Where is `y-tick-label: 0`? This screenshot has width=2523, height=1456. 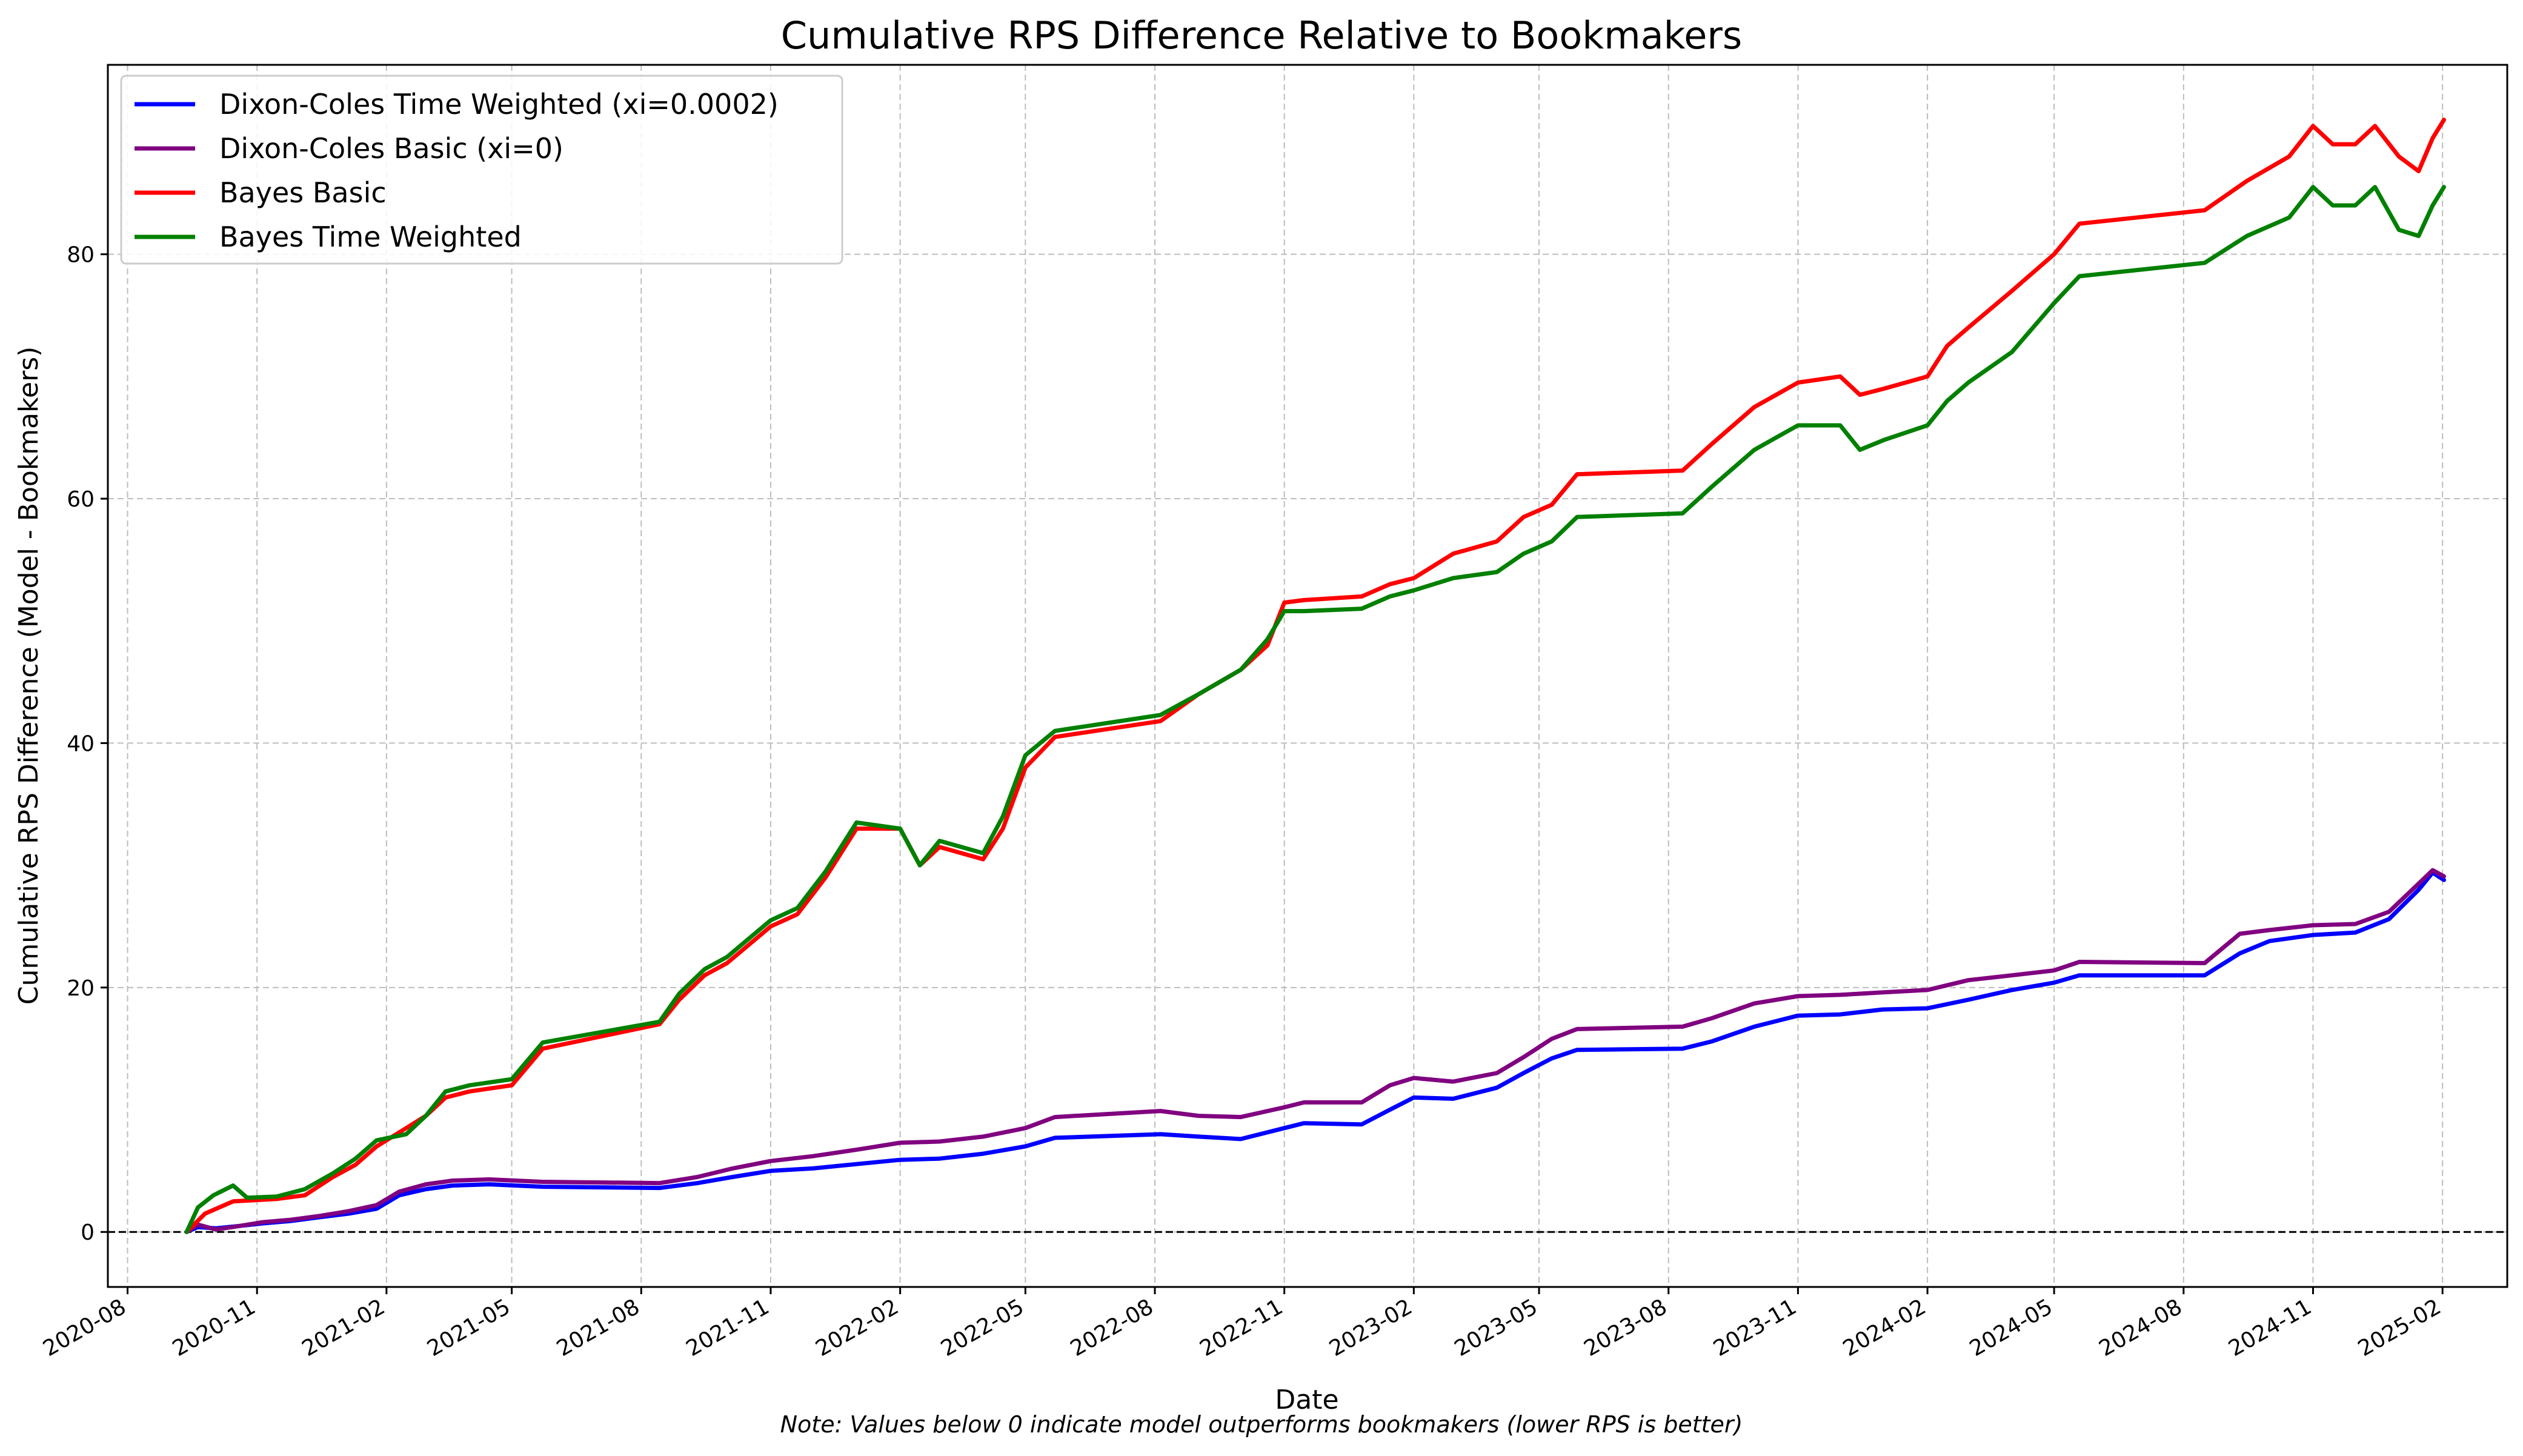 y-tick-label: 0 is located at coordinates (88, 1232).